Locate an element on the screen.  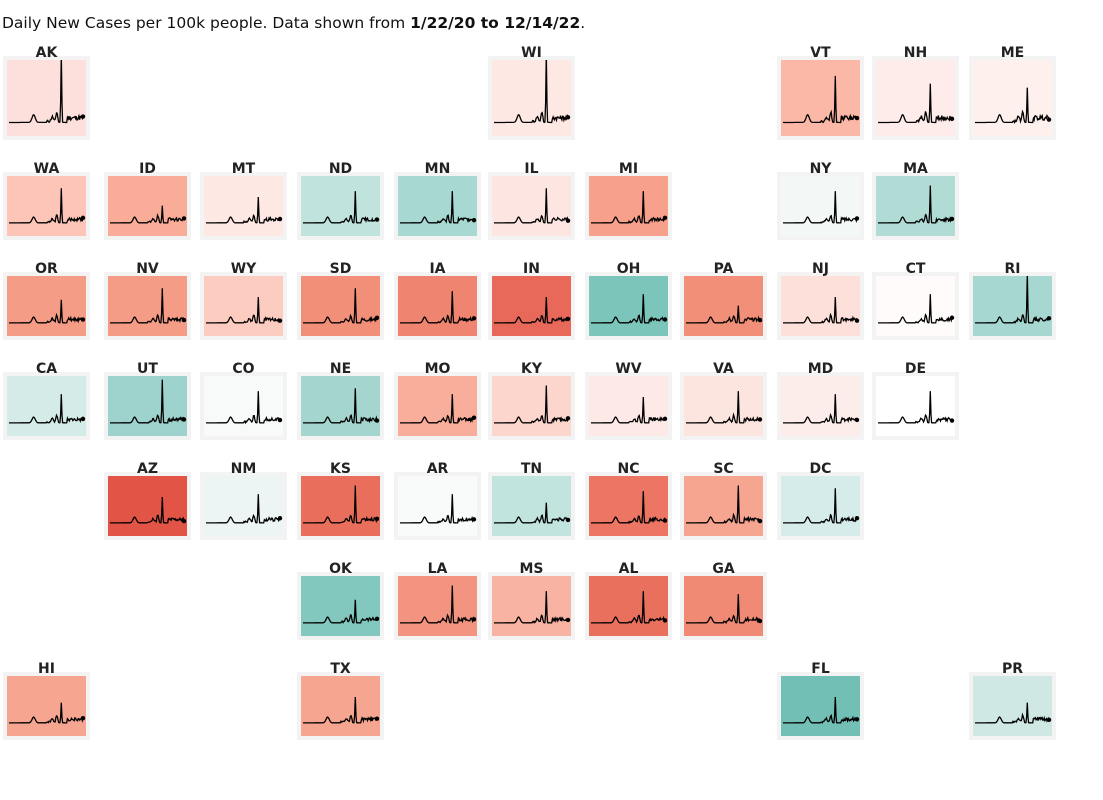
state-label: CA is located at coordinates (46, 369).